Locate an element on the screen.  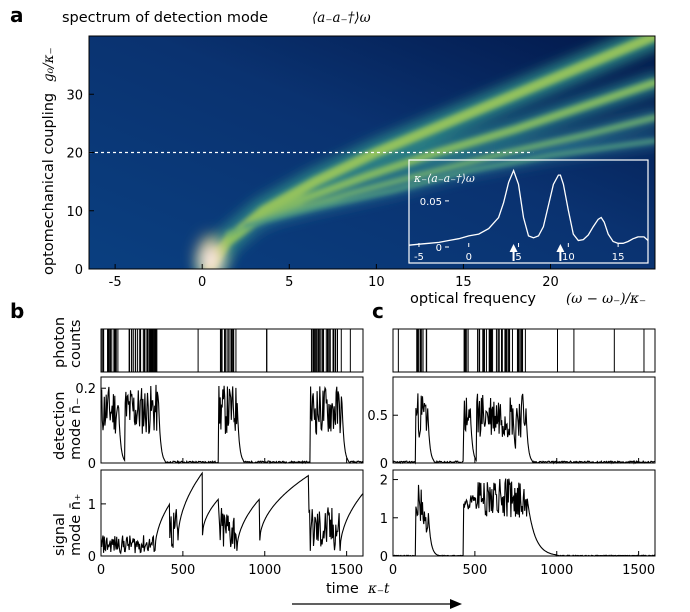
photon-counts-plot-c is located at coordinates (524, 350).